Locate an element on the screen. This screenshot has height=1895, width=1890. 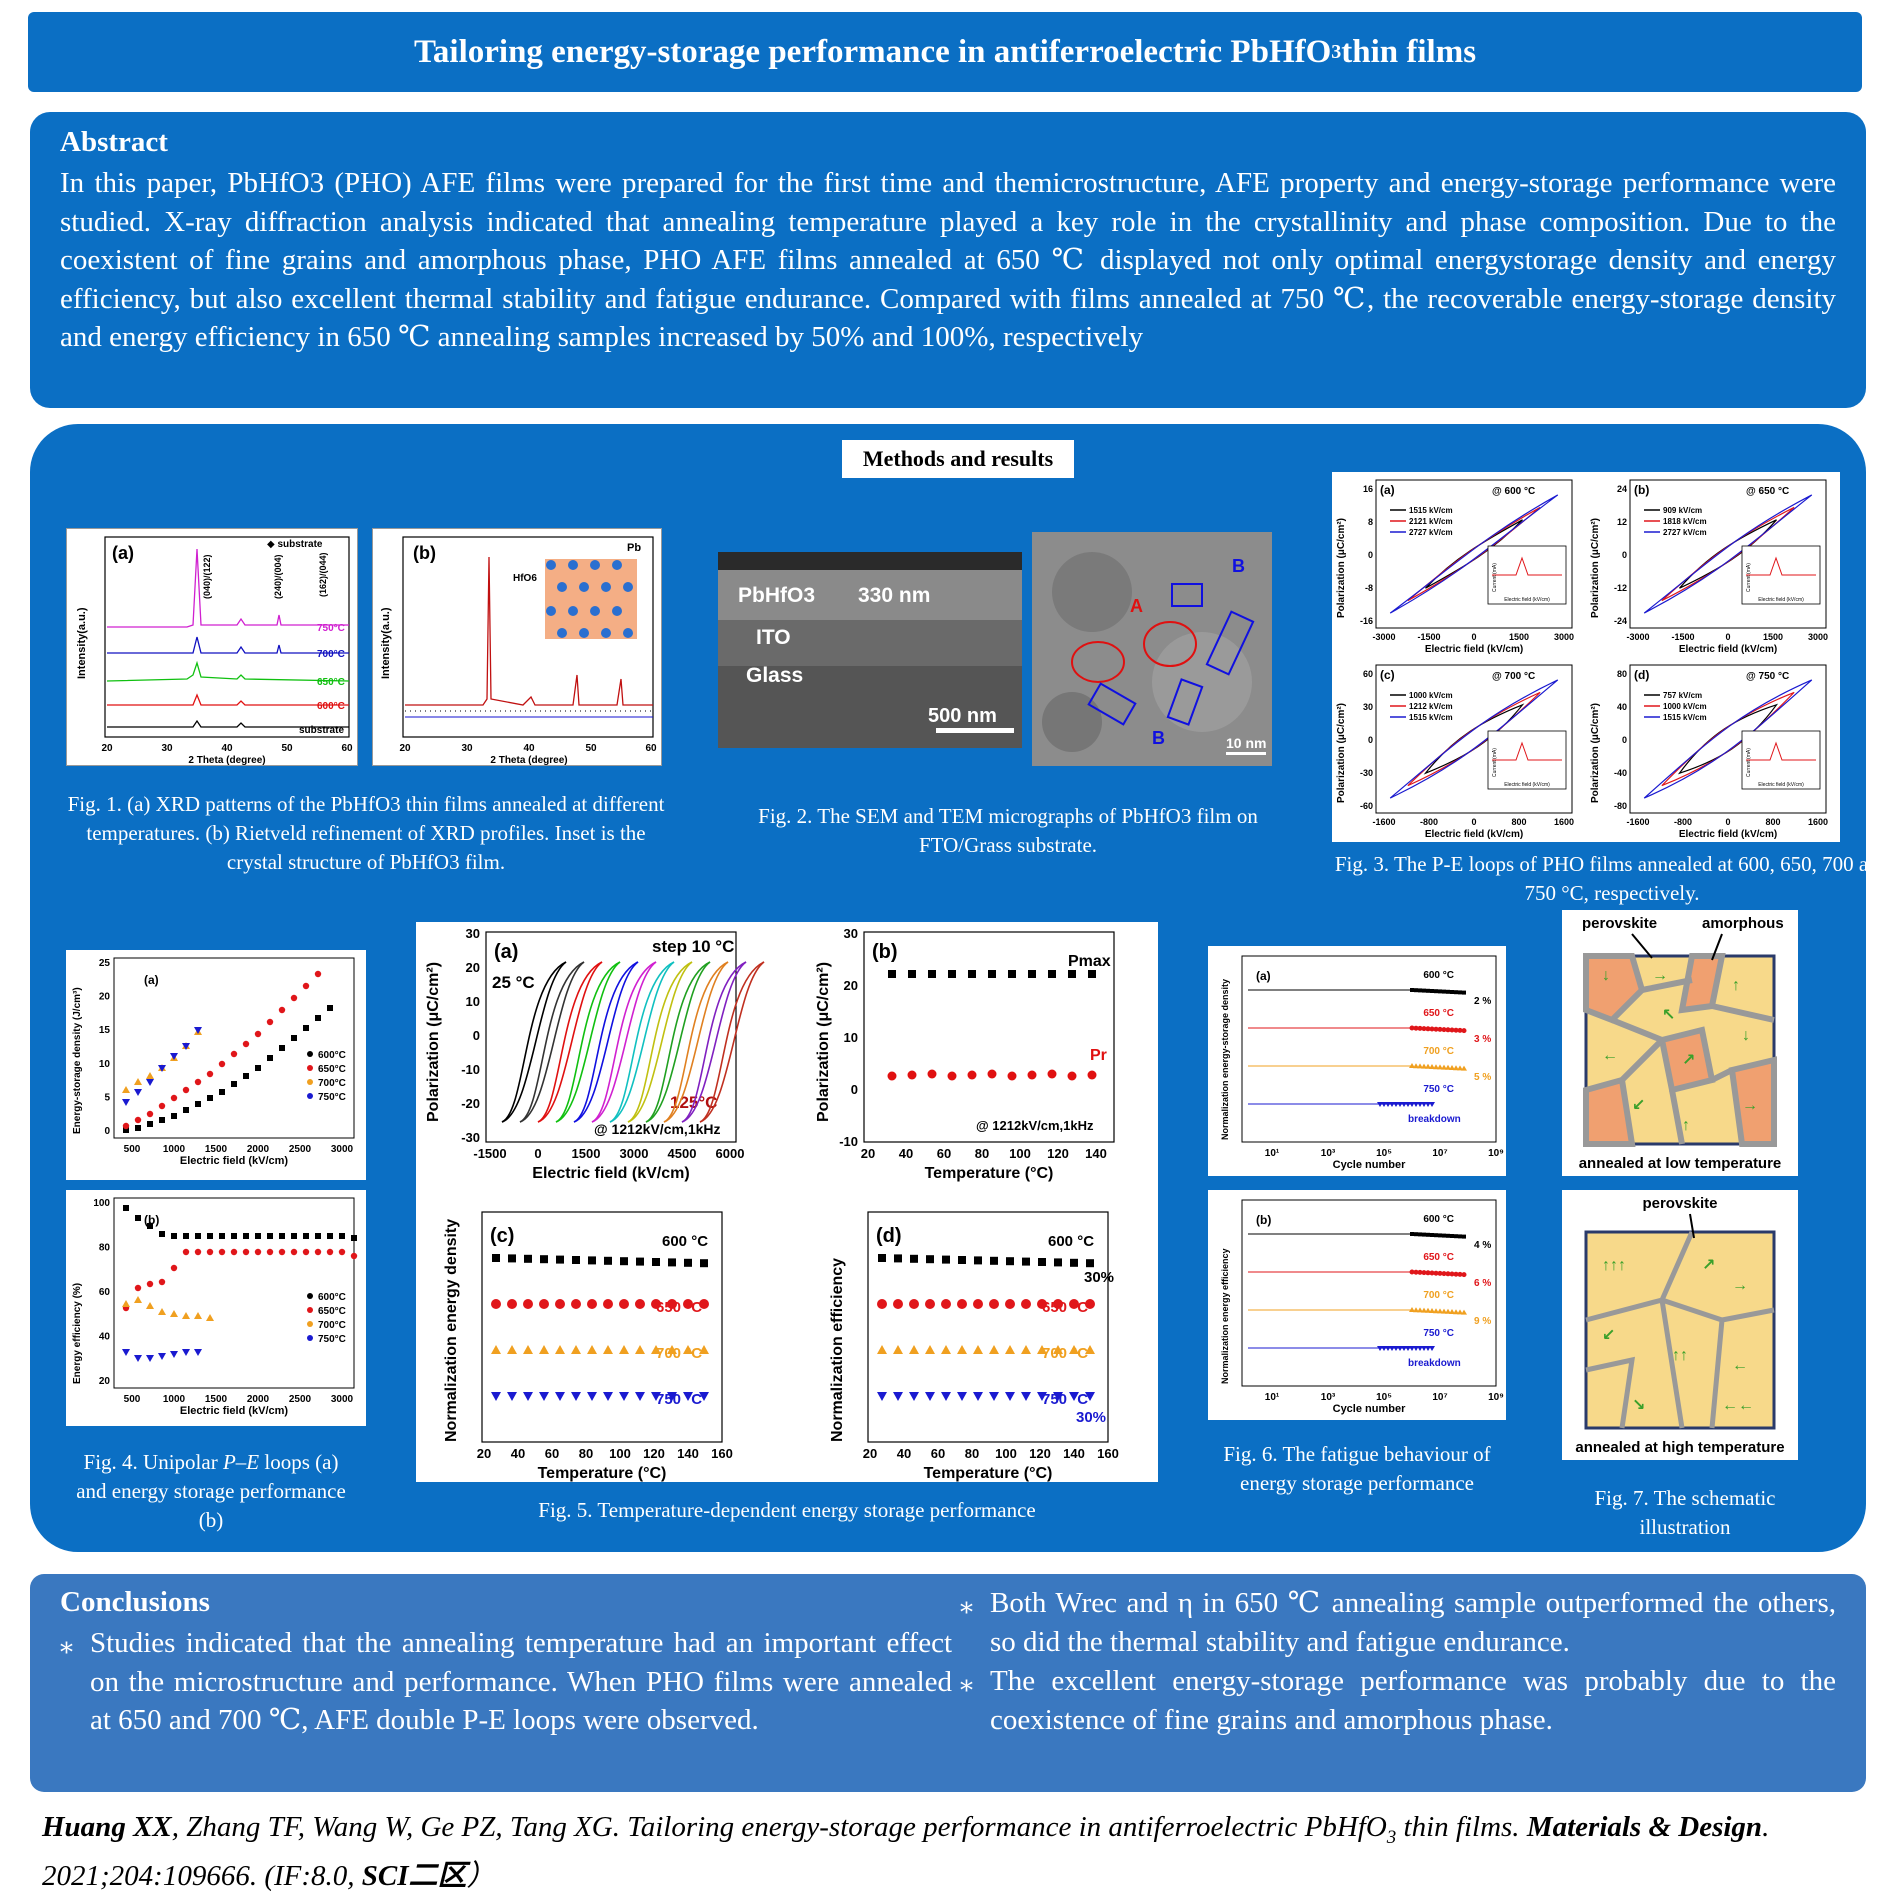
fig5d-series-0: 600 °C is located at coordinates (1071, 1241).